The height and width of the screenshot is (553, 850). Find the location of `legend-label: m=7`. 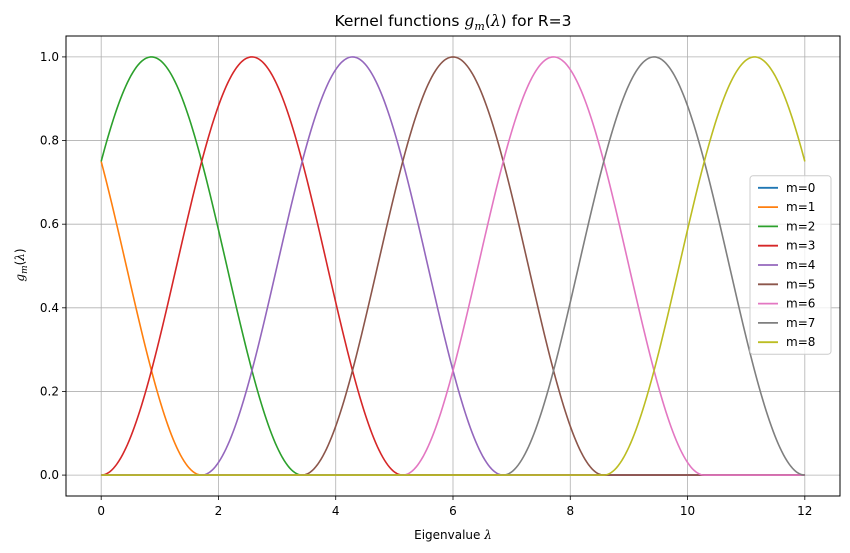

legend-label: m=7 is located at coordinates (800, 323).